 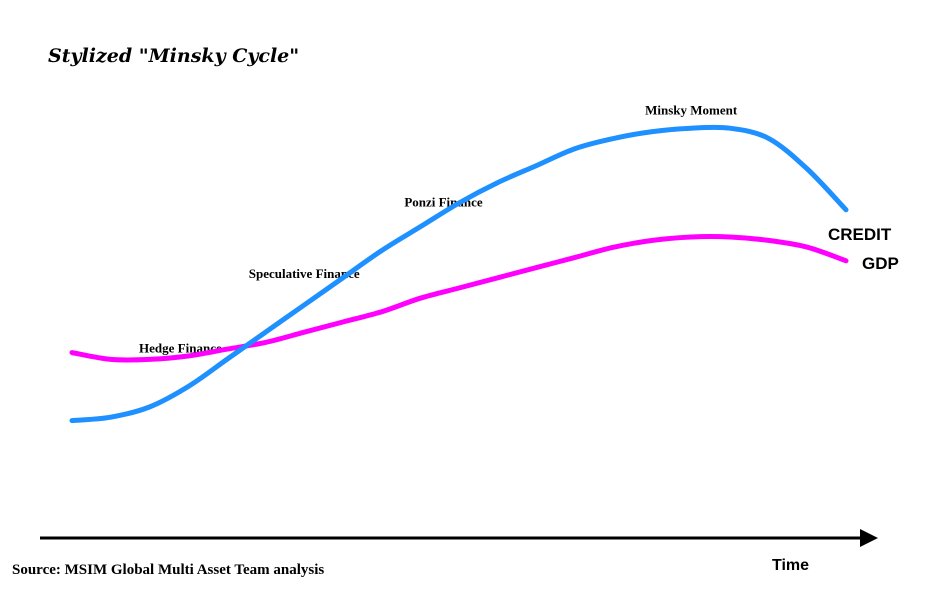 I want to click on time-axis: Time, so click(x=459, y=551).